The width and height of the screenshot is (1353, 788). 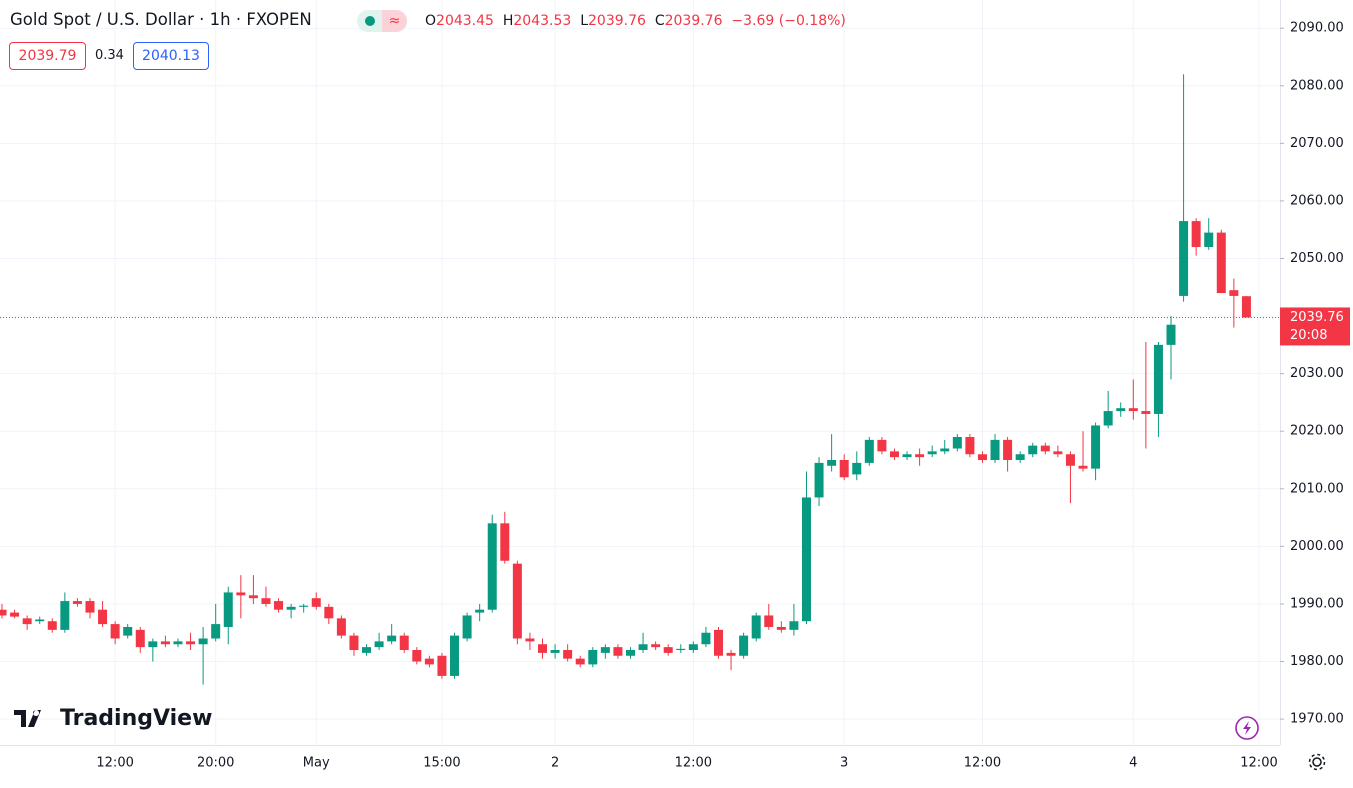 What do you see at coordinates (136, 718) in the screenshot?
I see `logo-text: TradingView` at bounding box center [136, 718].